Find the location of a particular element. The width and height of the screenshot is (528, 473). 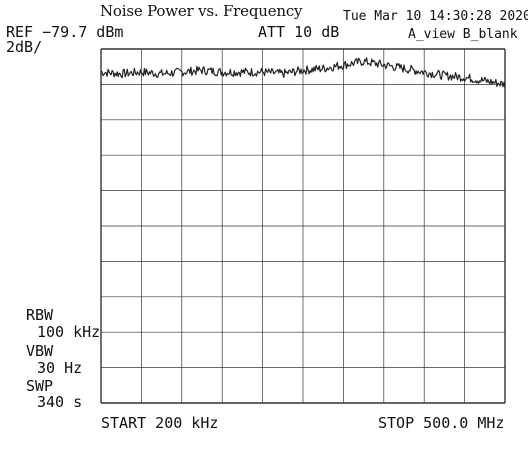

stop-frequency: STOP 500.0 MHz is located at coordinates (441, 423).